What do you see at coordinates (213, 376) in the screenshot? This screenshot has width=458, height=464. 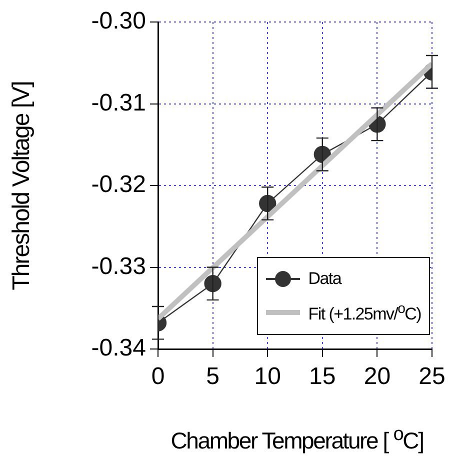 I see `x-tick-label: 5` at bounding box center [213, 376].